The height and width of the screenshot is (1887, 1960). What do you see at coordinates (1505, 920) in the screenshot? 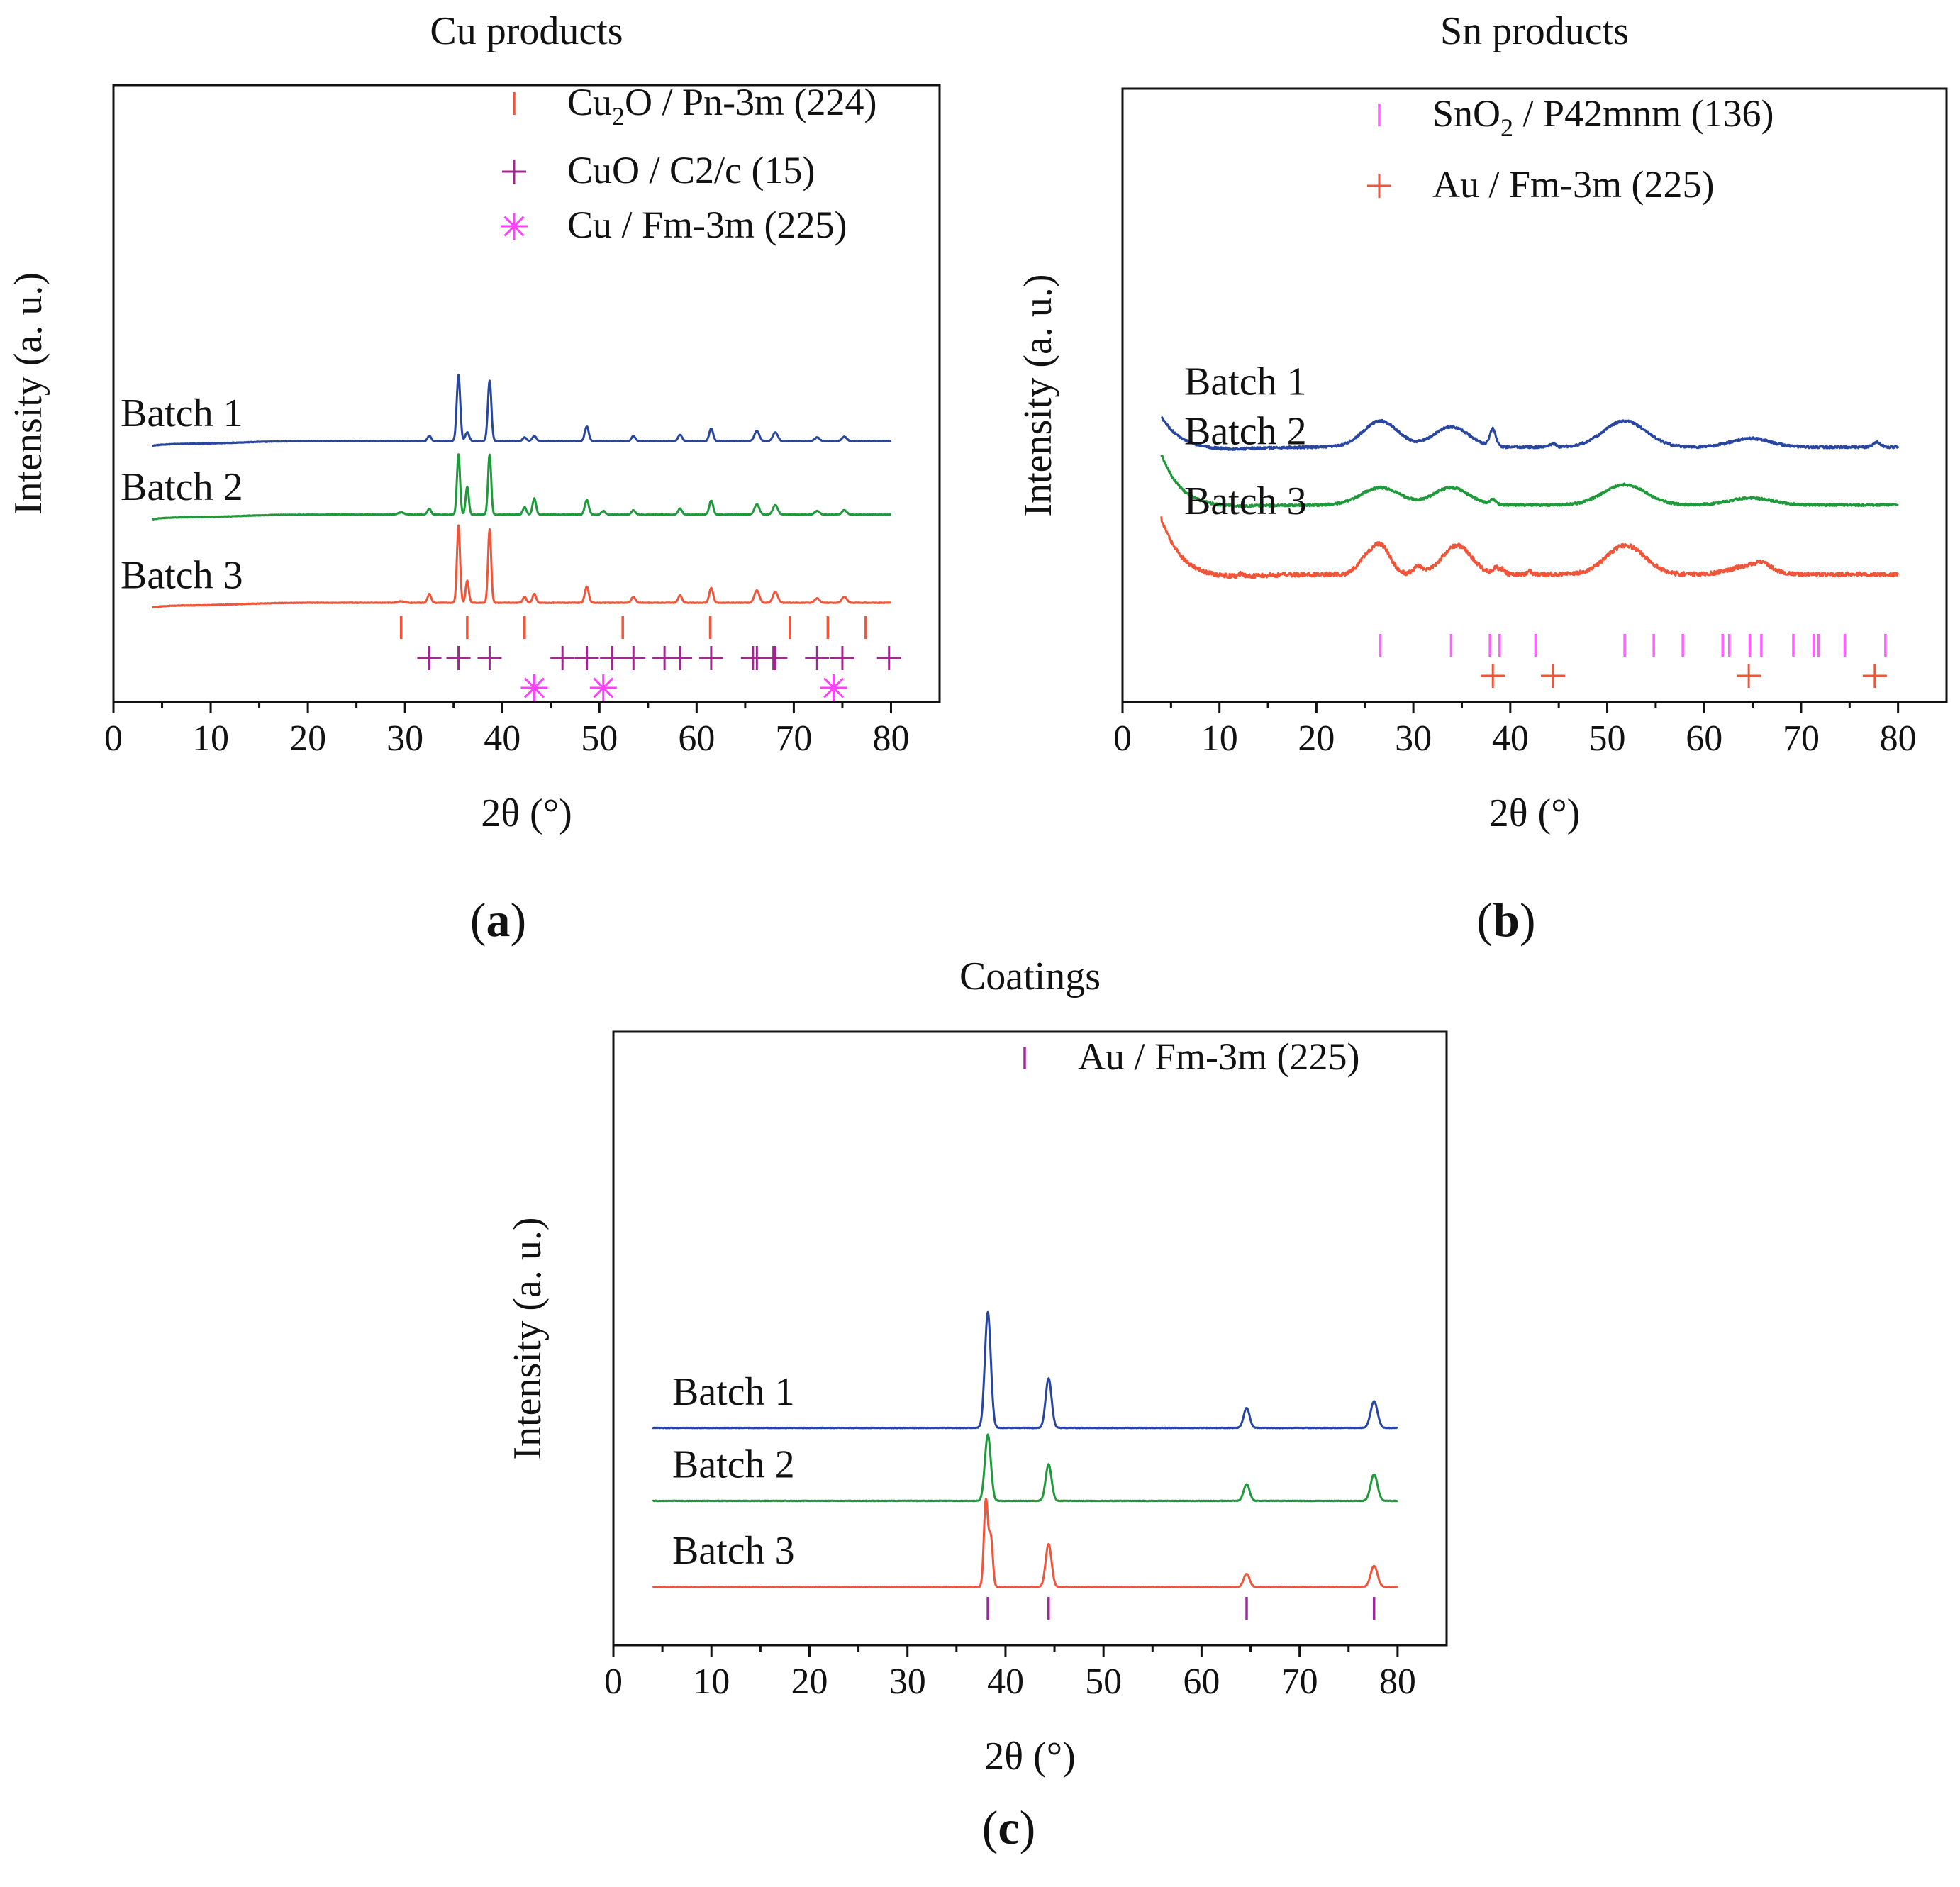
I see `panel-label: (b)` at bounding box center [1505, 920].